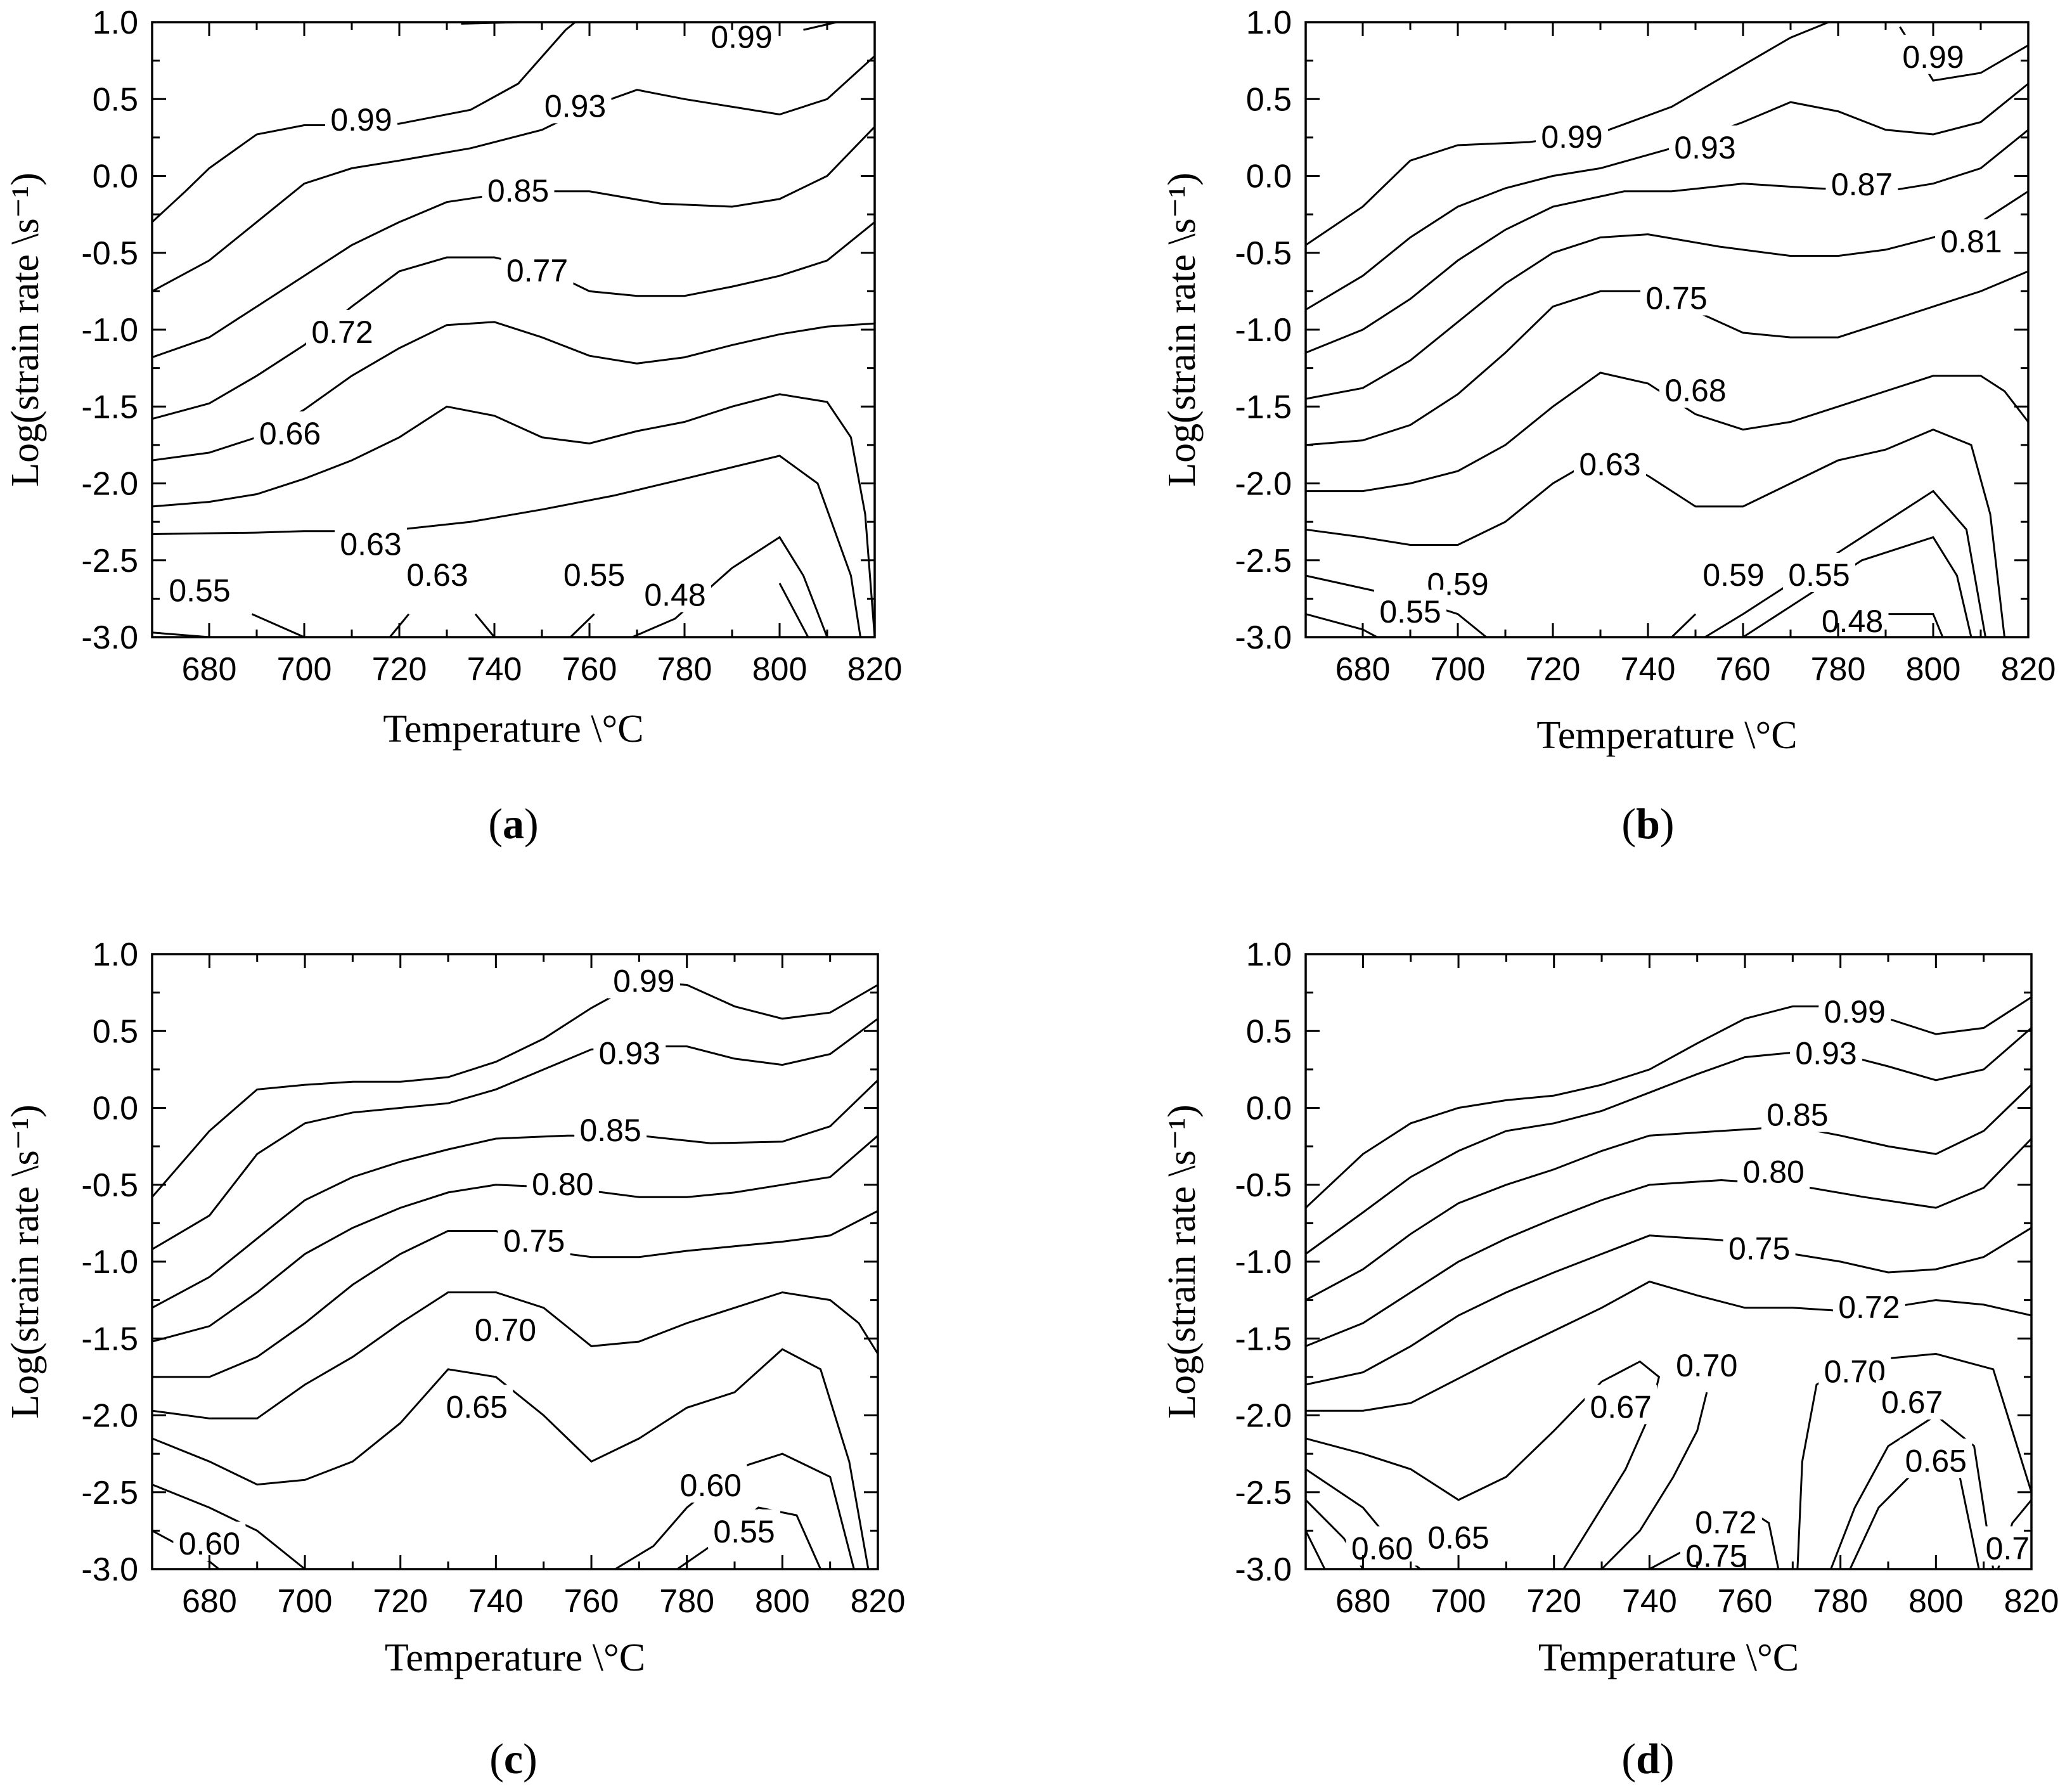 The image size is (2072, 1791). Describe the element at coordinates (875, 669) in the screenshot. I see `x-tick-label: 820` at that location.